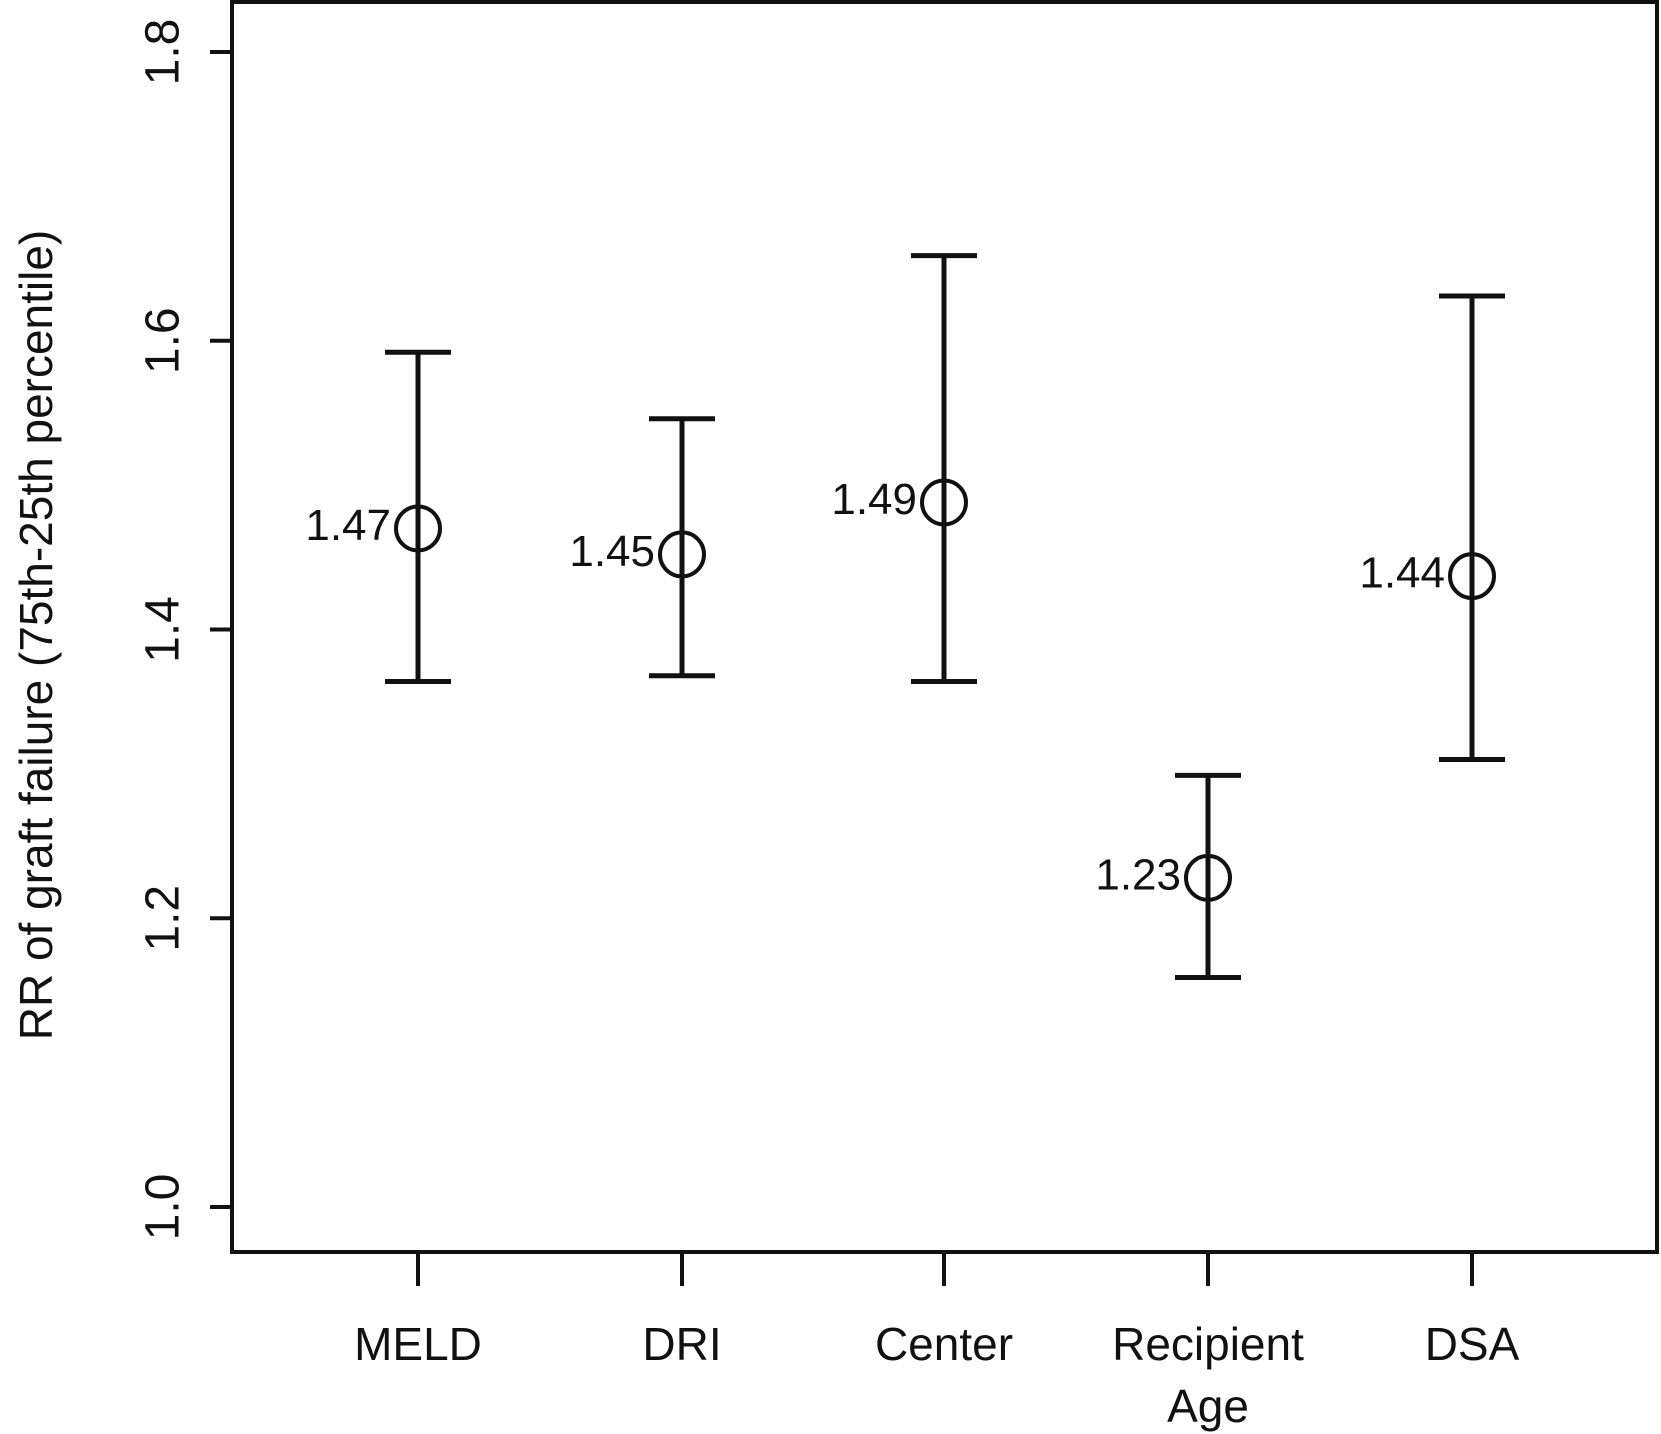 The width and height of the screenshot is (1661, 1434). I want to click on error-bar-group-4: 1.44, so click(1432, 527).